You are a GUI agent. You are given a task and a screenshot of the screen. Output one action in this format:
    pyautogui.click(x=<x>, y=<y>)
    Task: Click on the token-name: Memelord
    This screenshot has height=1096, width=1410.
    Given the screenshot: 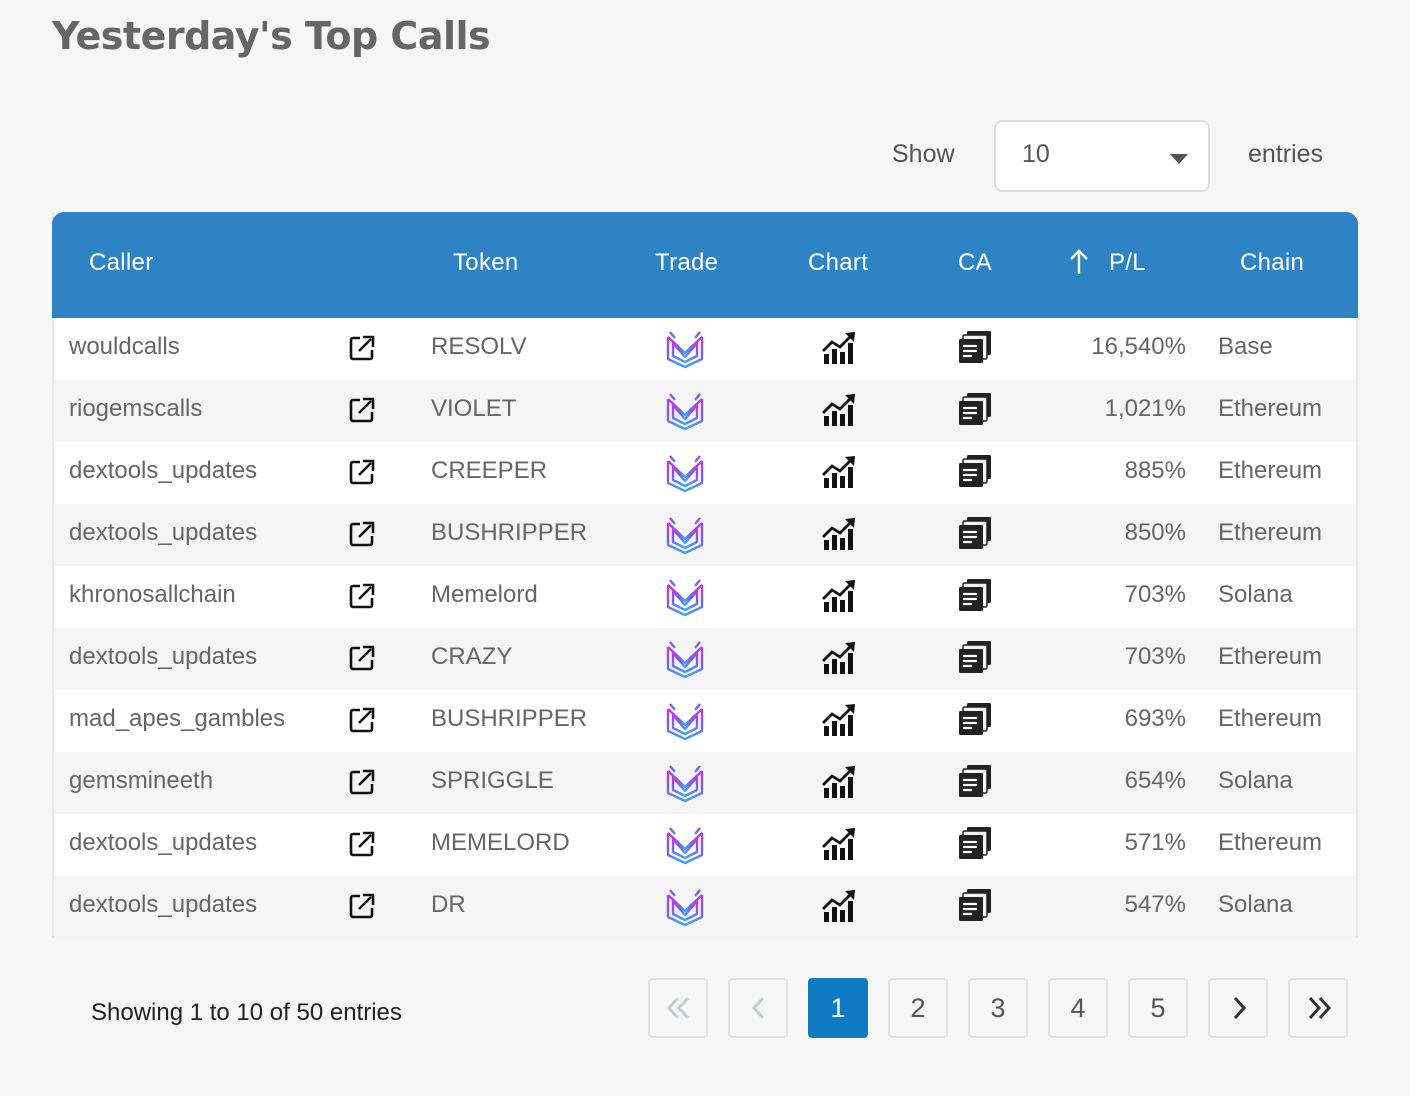 What is the action you would take?
    pyautogui.click(x=484, y=594)
    